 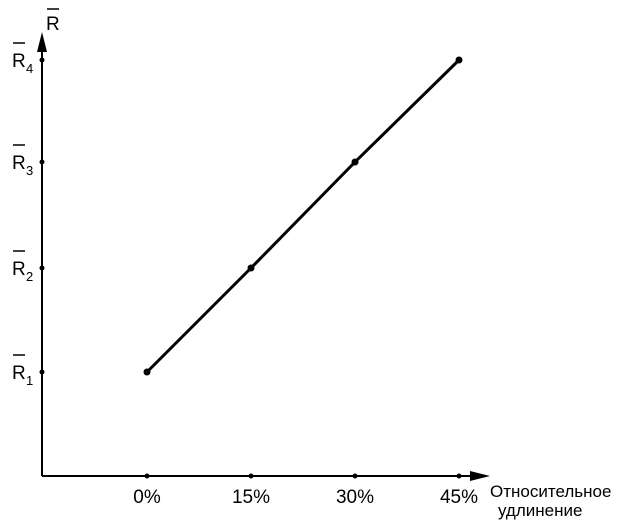 I want to click on x-axis-title-line: Относительное, so click(x=550, y=491).